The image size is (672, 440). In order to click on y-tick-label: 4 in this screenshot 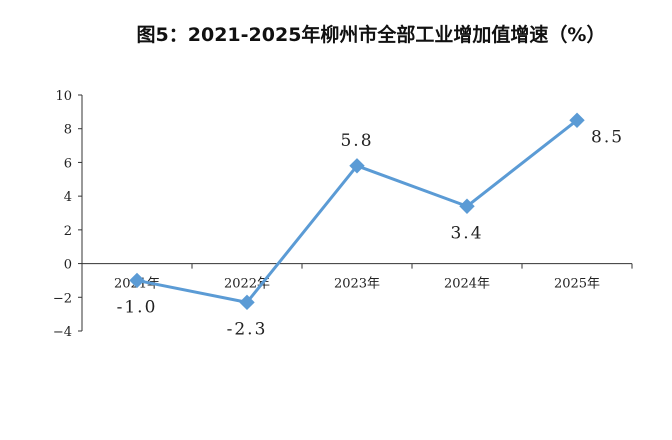, I will do `click(68, 197)`.